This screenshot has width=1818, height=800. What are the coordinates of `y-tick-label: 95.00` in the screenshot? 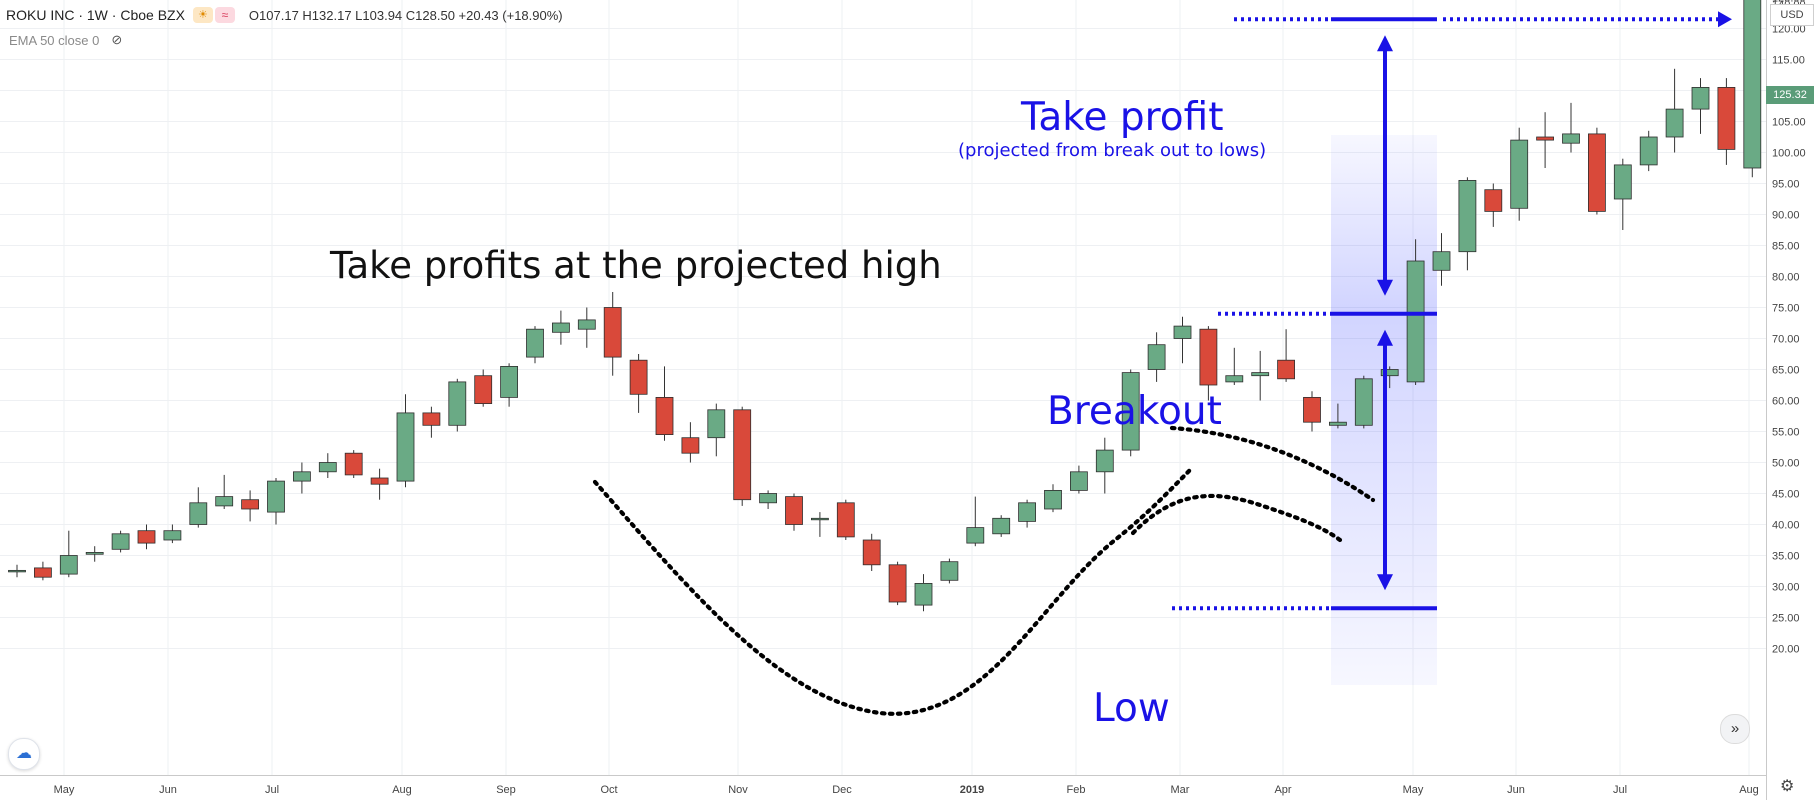 It's located at (1786, 185).